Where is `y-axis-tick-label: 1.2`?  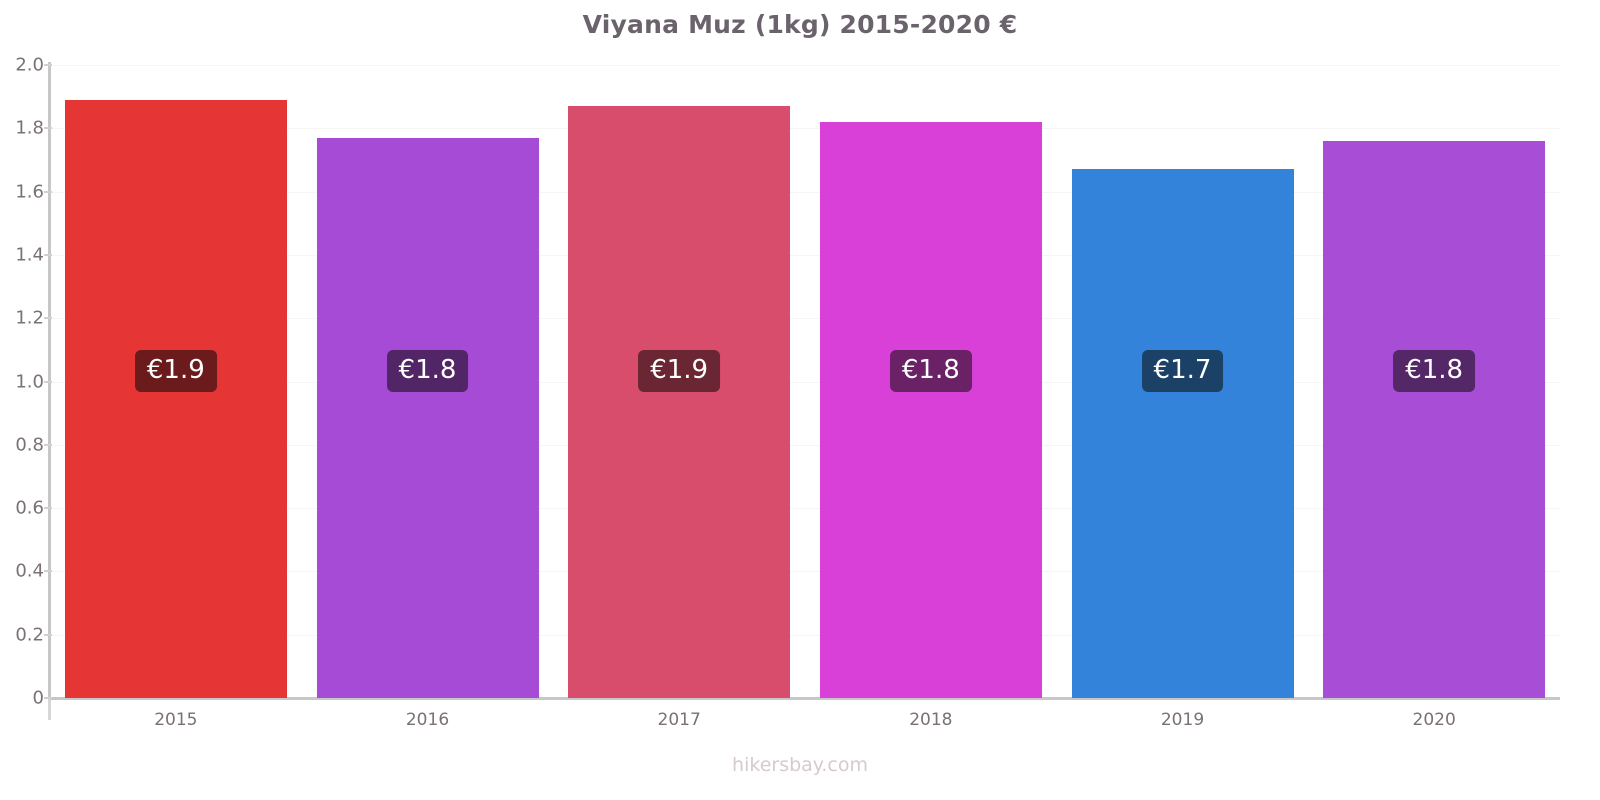
y-axis-tick-label: 1.2 is located at coordinates (29, 318).